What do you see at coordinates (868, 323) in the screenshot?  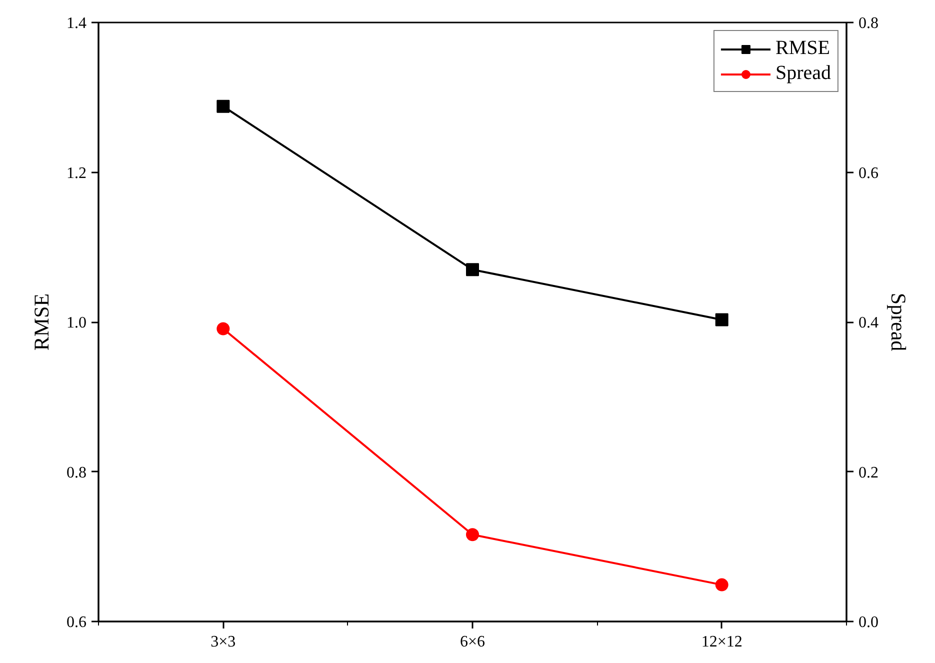 I see `y2-tick-label: 0.4` at bounding box center [868, 323].